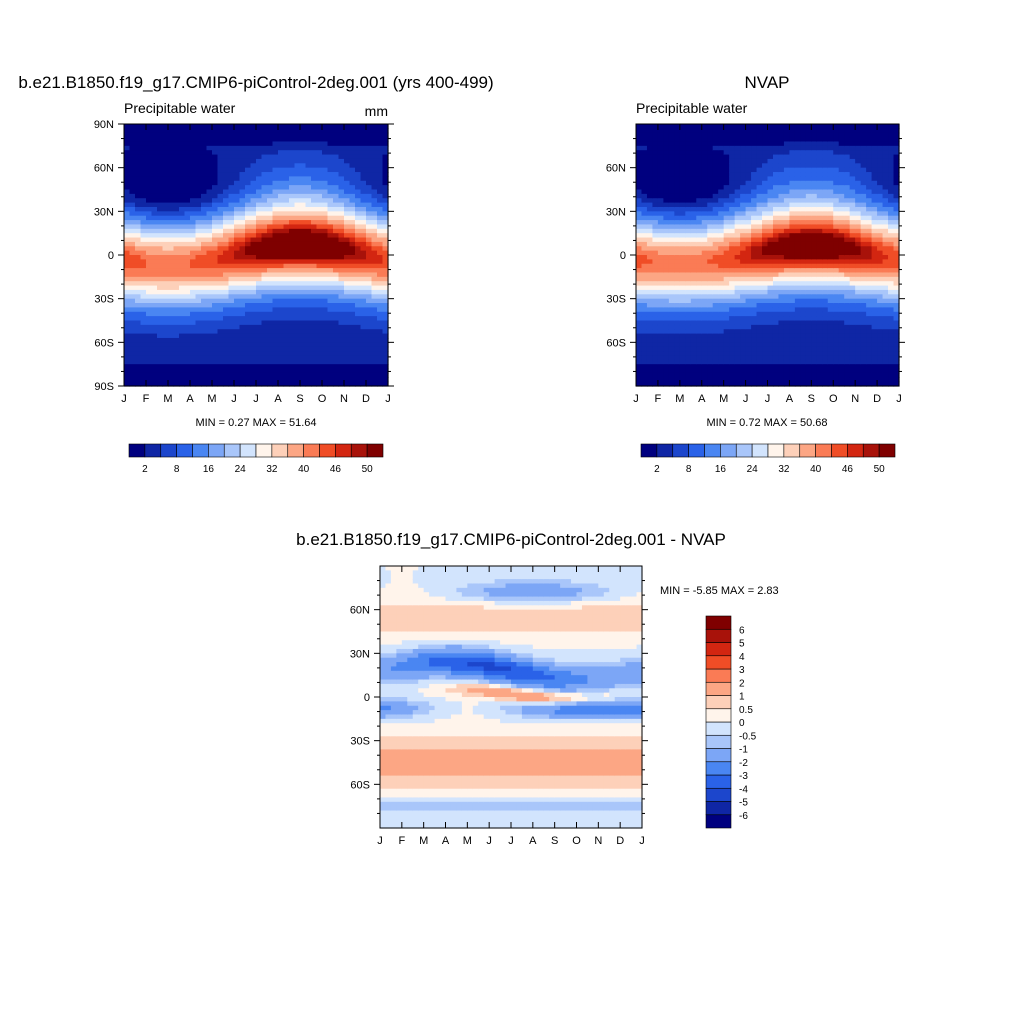 The image size is (1024, 1024). What do you see at coordinates (280, 450) in the screenshot?
I see `colorbar-box` at bounding box center [280, 450].